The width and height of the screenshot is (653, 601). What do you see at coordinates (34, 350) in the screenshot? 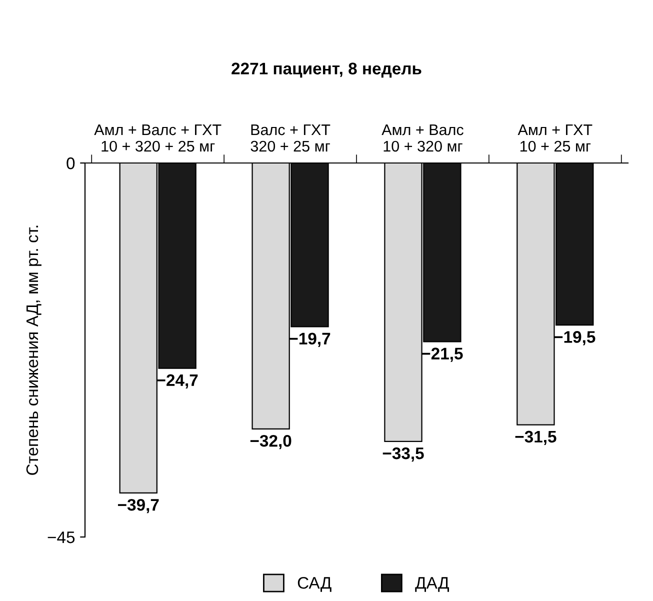
I see `y-axis-title: Степень снижения АД, мм рт. ст.` at bounding box center [34, 350].